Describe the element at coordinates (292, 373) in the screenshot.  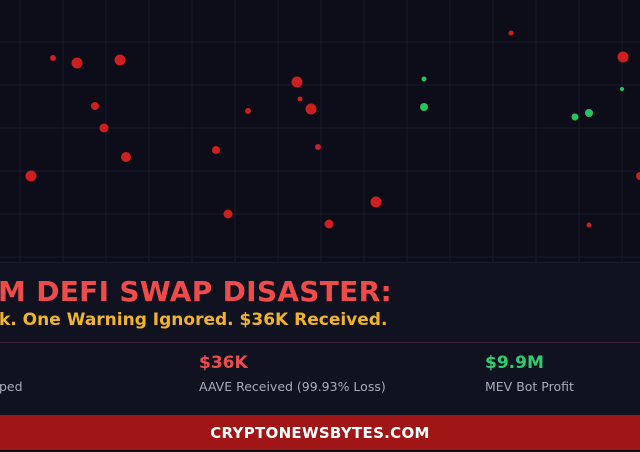
I see `stat-aave-received: $36K AAVE Received (99.93% Loss)` at that location.